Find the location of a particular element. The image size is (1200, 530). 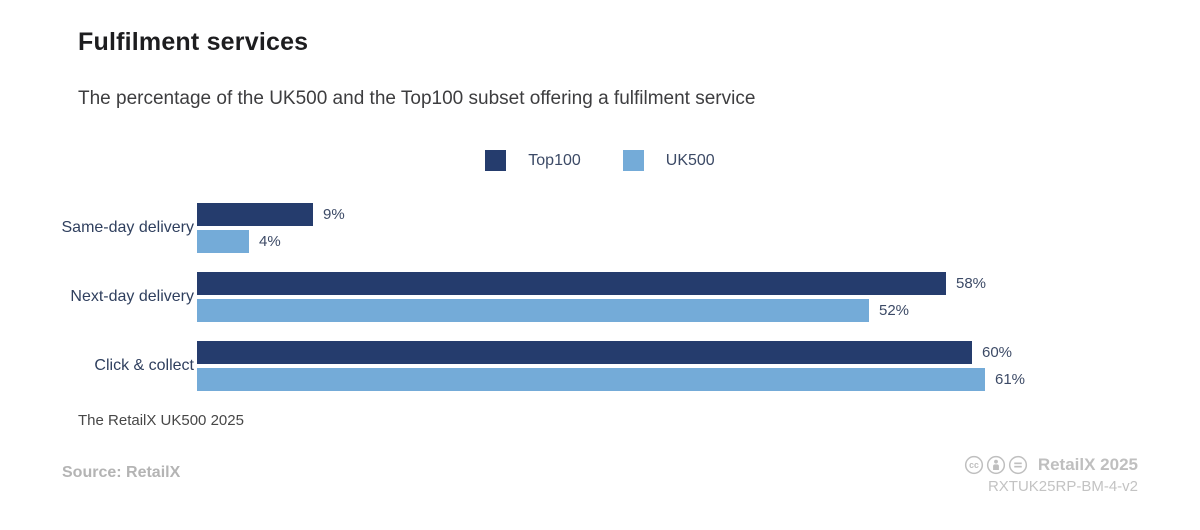

value-label: 61% is located at coordinates (1010, 379).